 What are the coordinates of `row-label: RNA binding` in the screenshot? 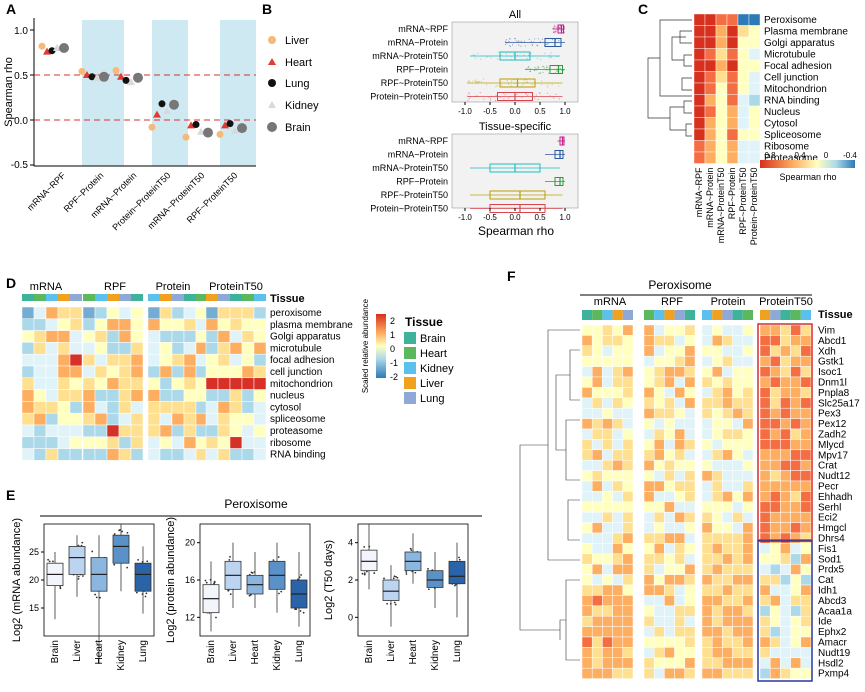 It's located at (298, 455).